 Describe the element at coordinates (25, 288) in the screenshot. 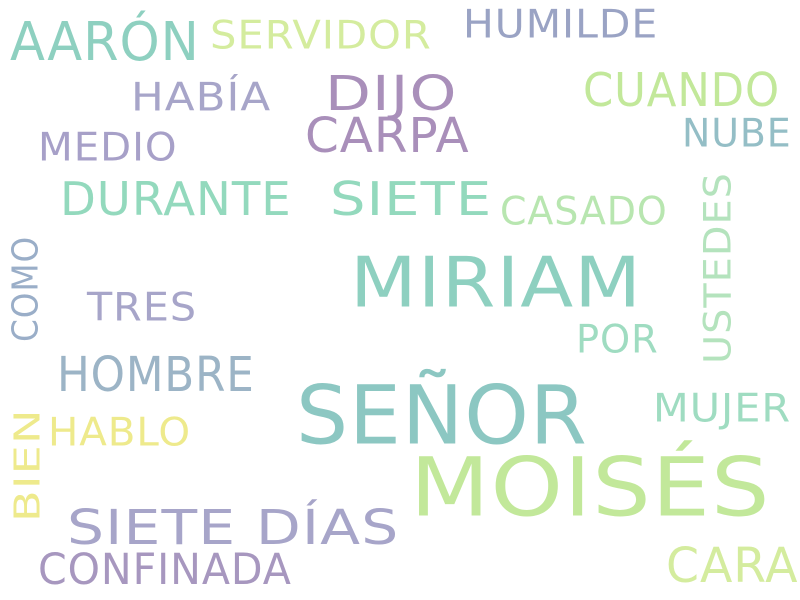

I see `word-como: COMO` at that location.